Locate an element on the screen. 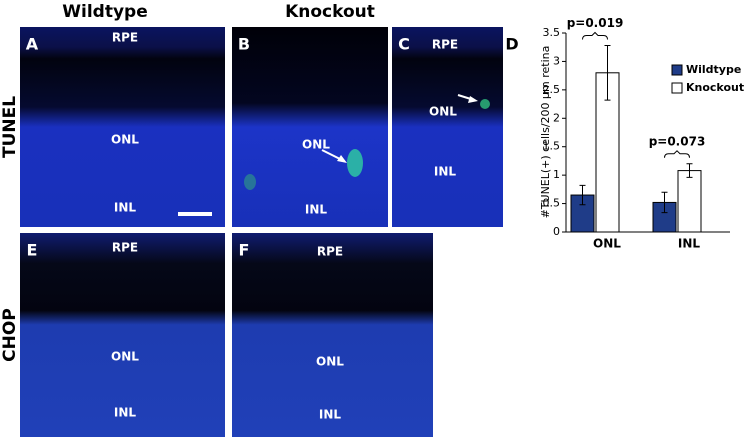 This screenshot has height=443, width=750. row-header: TUNEL is located at coordinates (10, 127).